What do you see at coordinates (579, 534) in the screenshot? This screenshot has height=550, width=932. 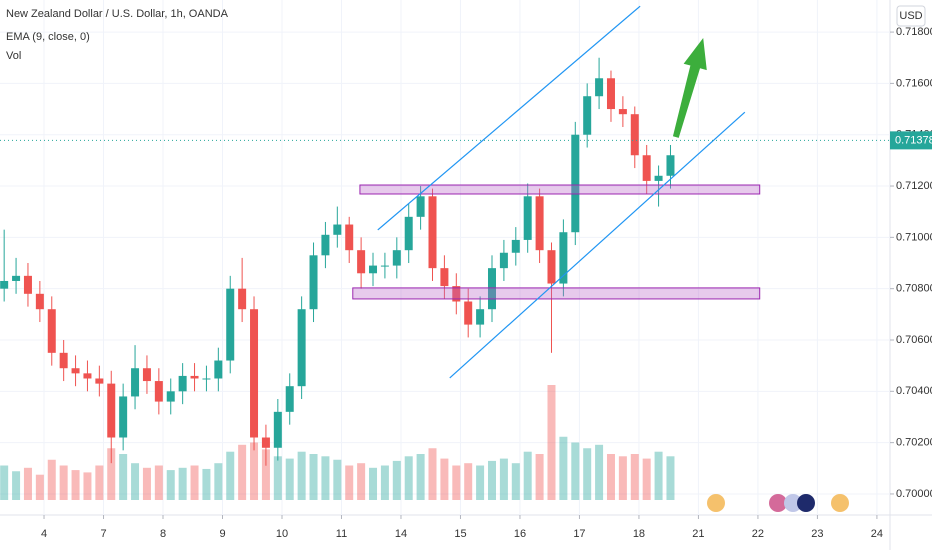 I see `x-tick-label: 17` at bounding box center [579, 534].